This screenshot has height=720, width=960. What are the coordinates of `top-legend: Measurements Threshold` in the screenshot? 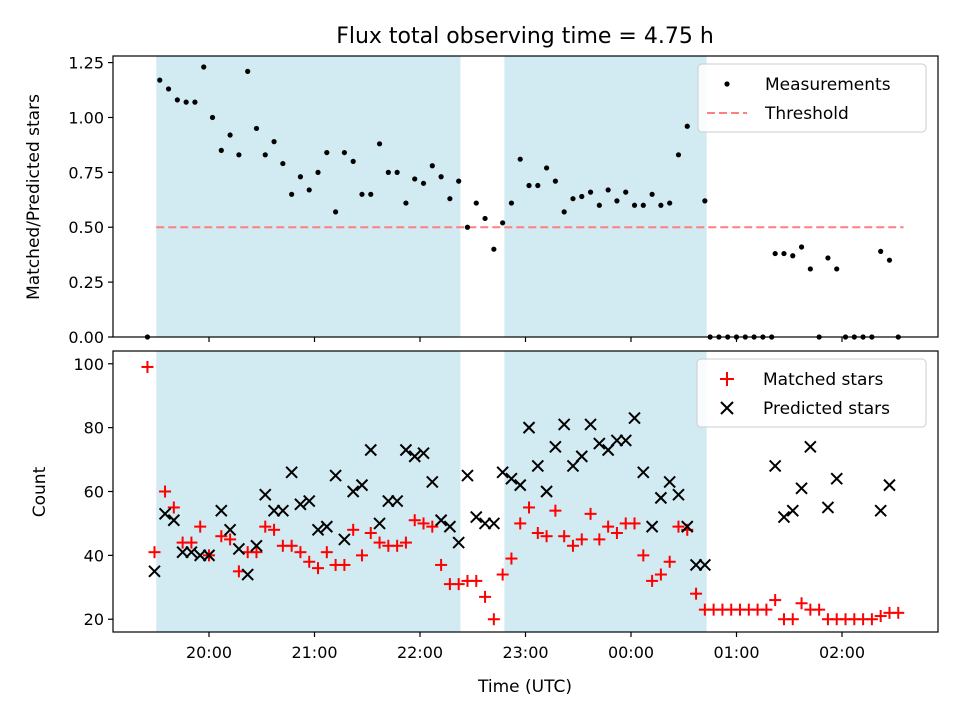 It's located at (812, 98).